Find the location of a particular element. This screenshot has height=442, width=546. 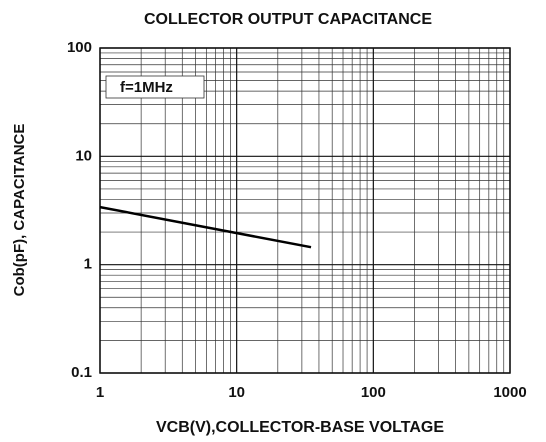

y-tick-label: 10 is located at coordinates (83, 155).